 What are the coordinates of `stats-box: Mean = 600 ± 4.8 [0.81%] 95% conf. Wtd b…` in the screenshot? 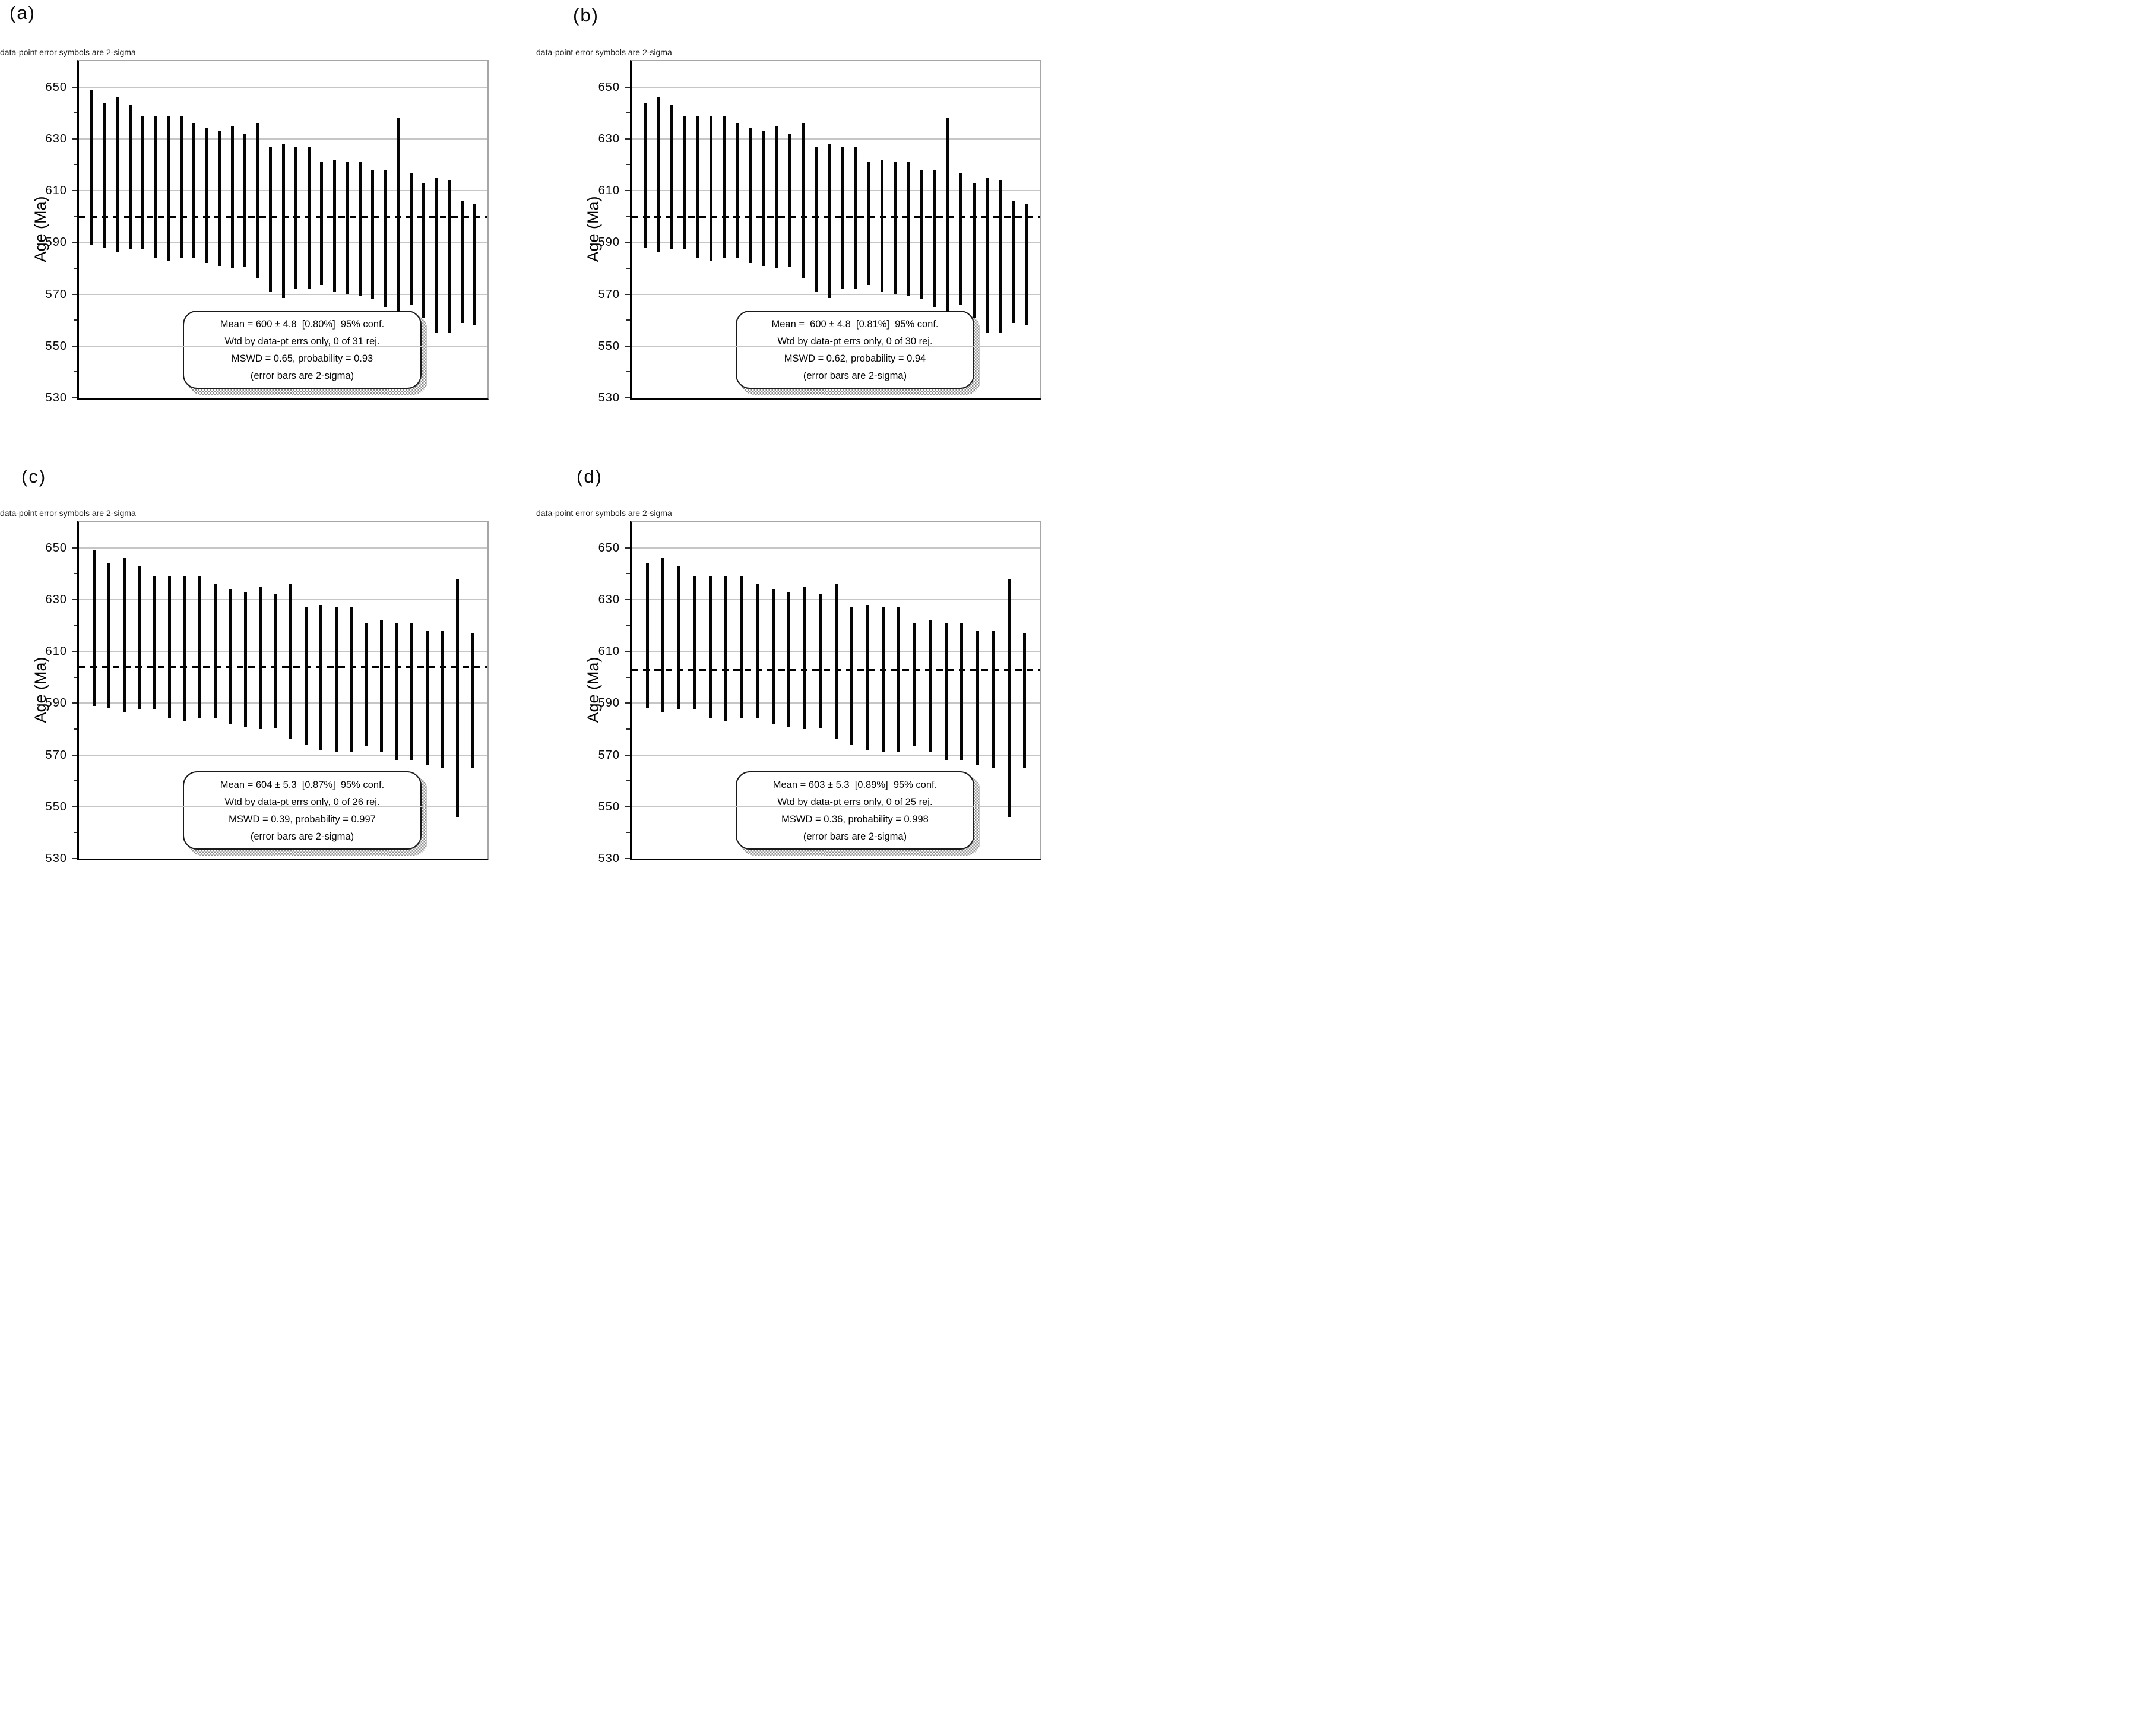 It's located at (855, 350).